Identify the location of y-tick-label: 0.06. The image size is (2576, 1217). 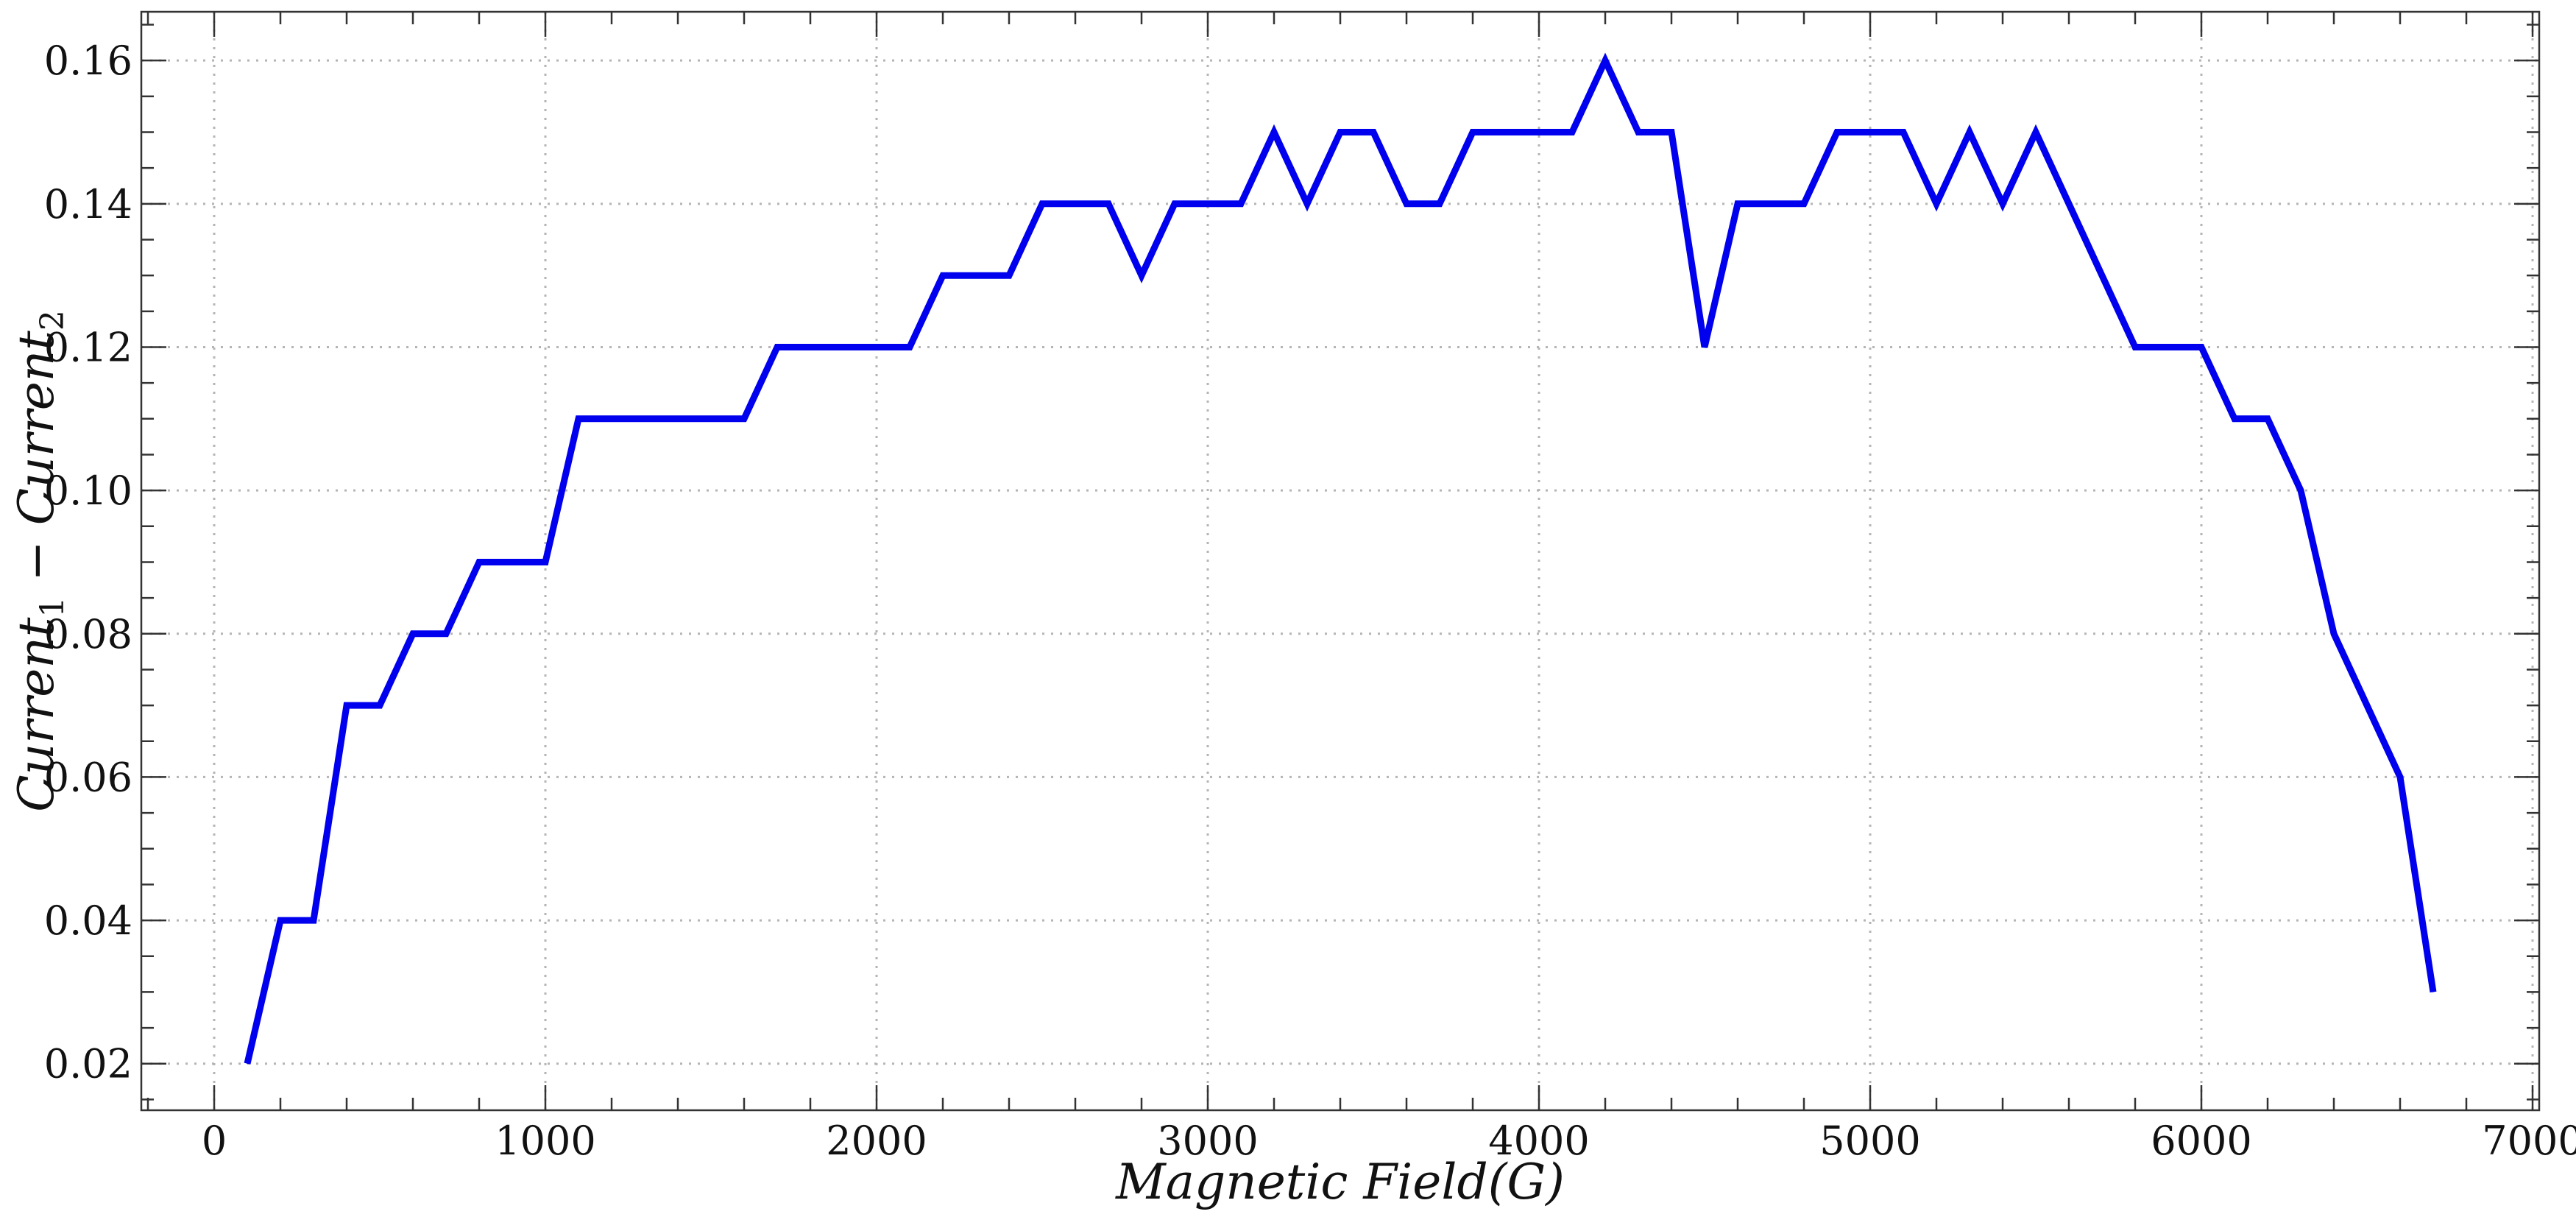
(88, 777).